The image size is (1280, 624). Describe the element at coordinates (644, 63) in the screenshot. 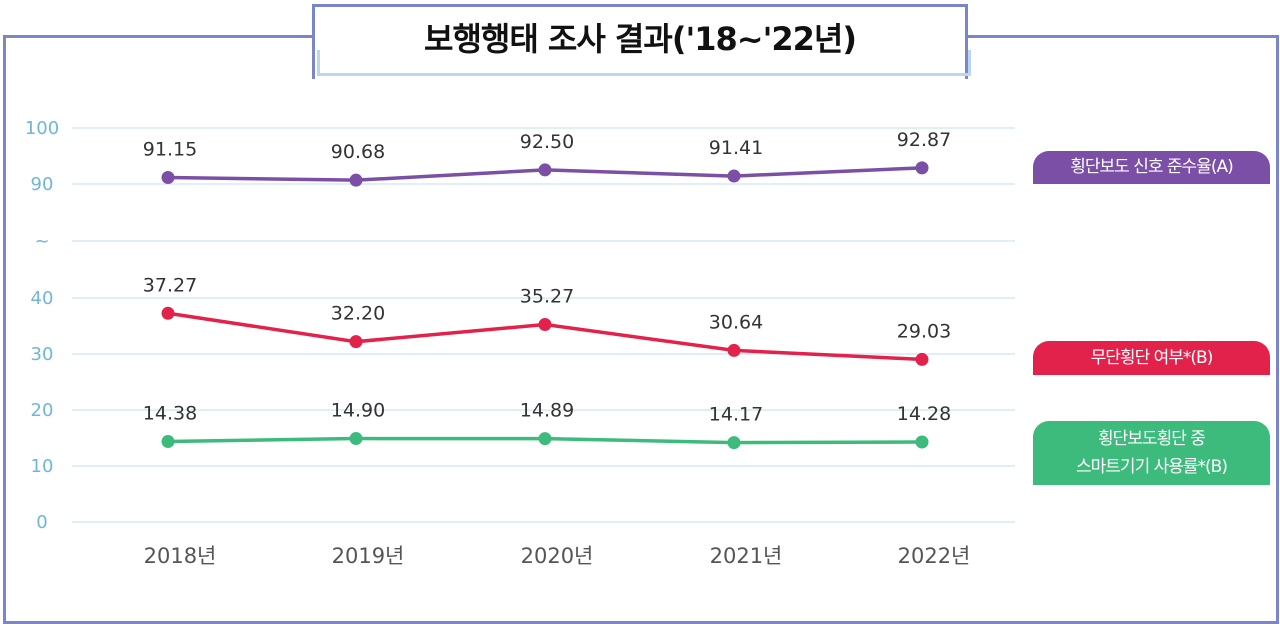

I see `title-box-underline` at that location.